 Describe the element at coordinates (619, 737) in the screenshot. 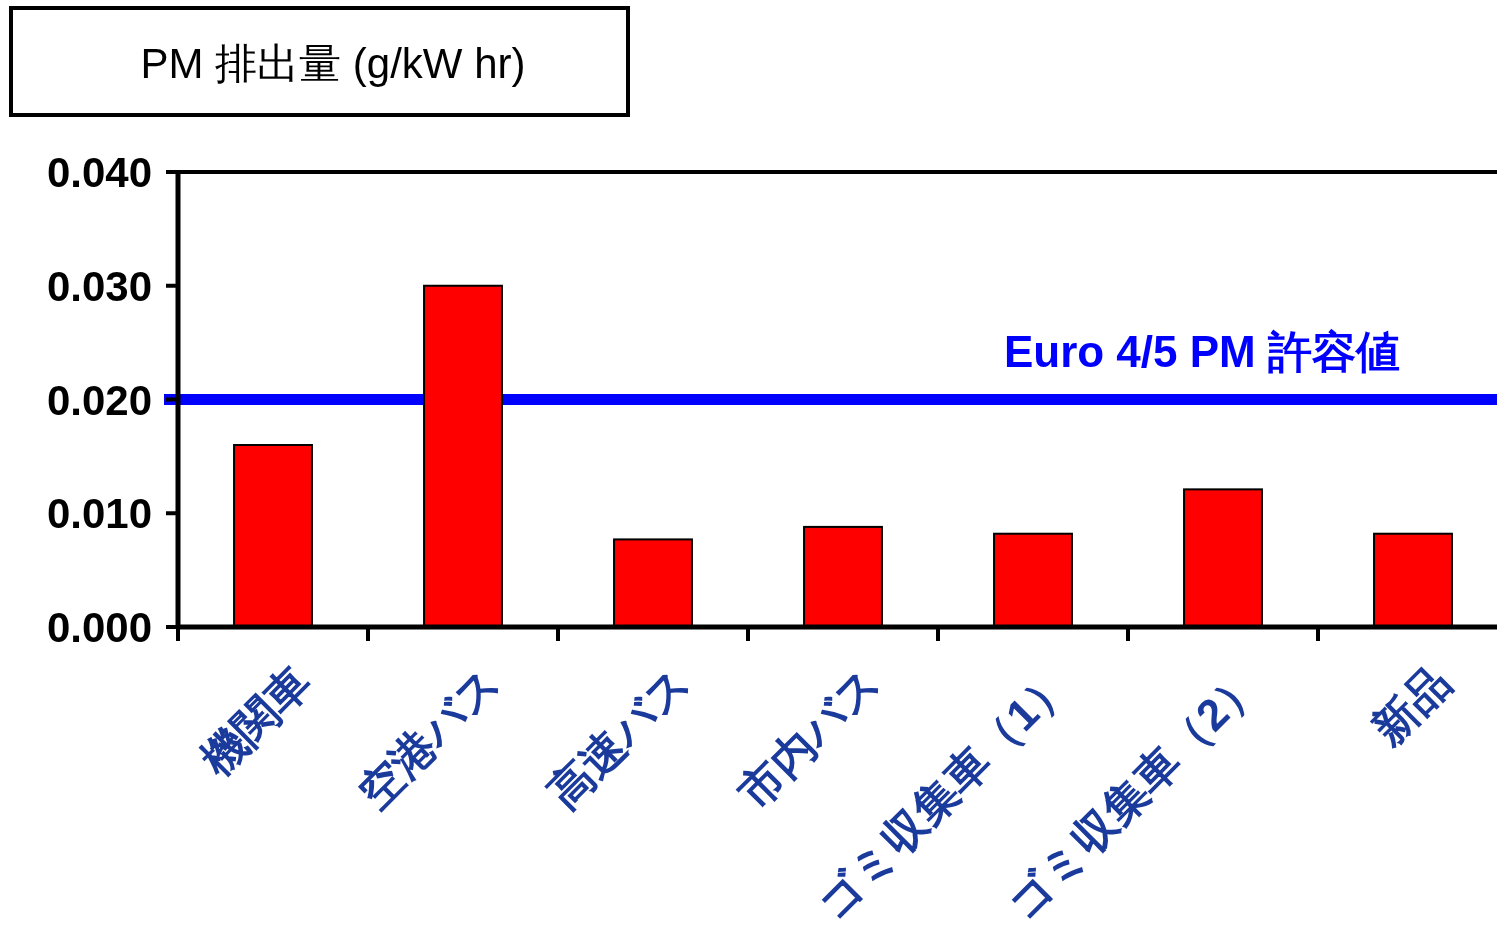

I see `x-tick-label: 高速バス` at that location.